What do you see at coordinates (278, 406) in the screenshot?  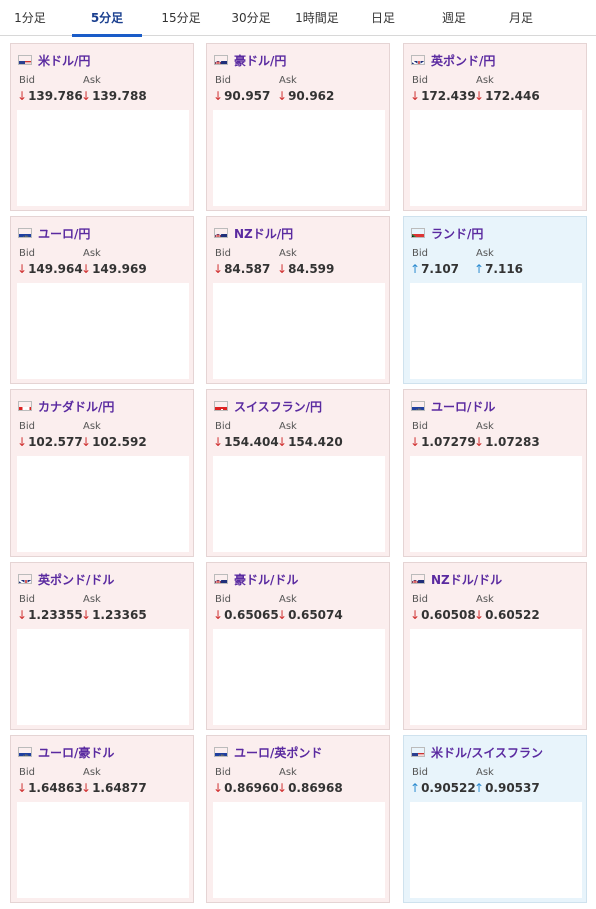 I see `pair-name: スイスフラン/円` at bounding box center [278, 406].